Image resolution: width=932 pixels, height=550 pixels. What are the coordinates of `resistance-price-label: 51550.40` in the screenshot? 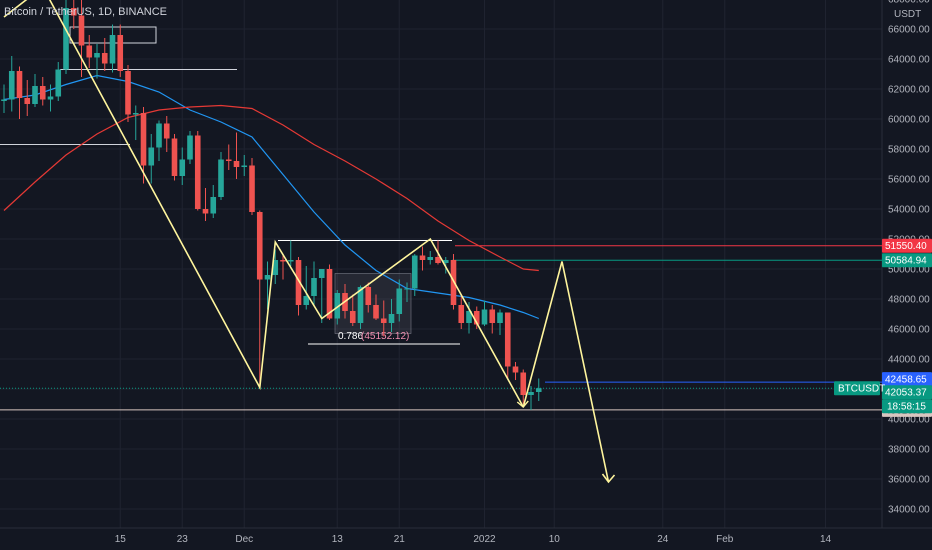 It's located at (906, 246).